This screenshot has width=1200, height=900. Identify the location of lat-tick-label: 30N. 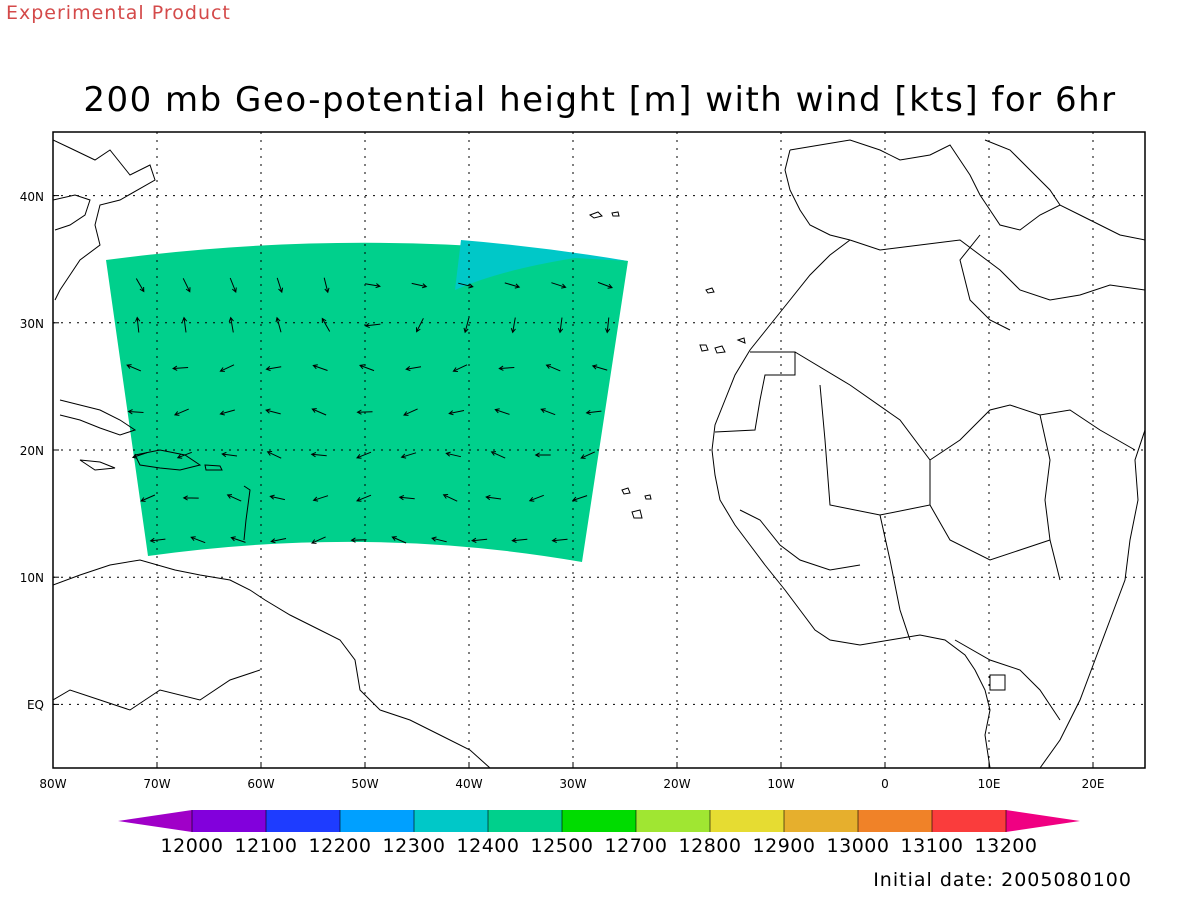
(32, 324).